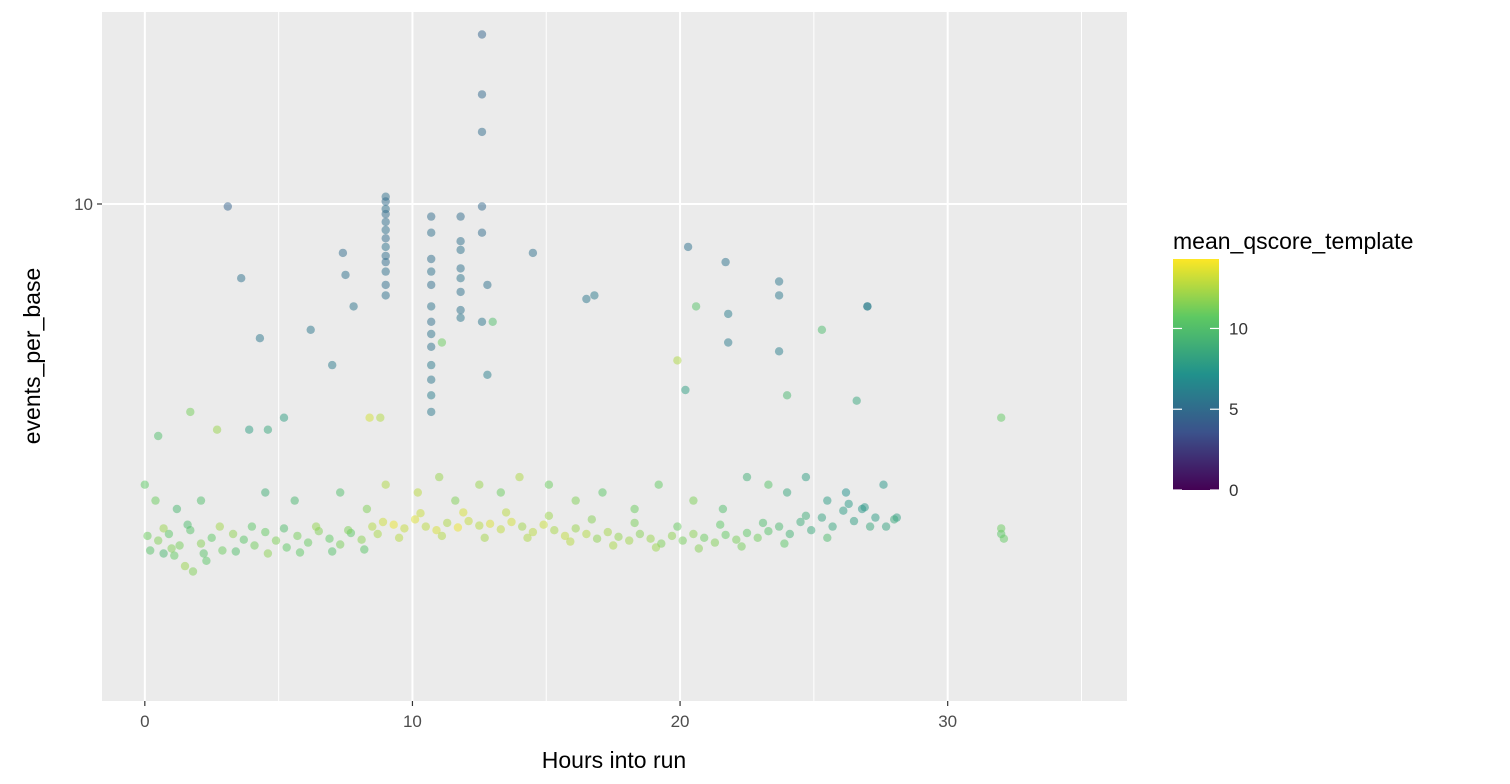  What do you see at coordinates (548, 716) in the screenshot?
I see `x-axis-ticks: 0 10 20 30` at bounding box center [548, 716].